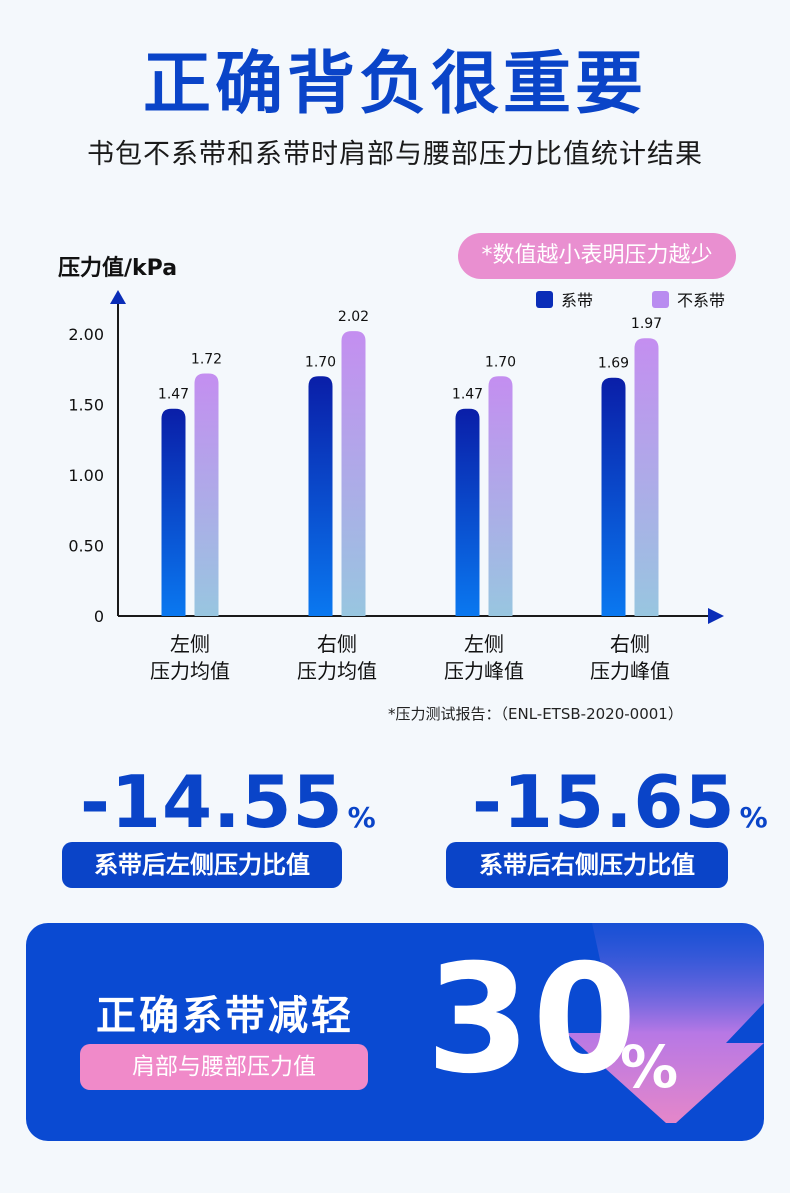  I want to click on down-arrow-icon, so click(665, 1023).